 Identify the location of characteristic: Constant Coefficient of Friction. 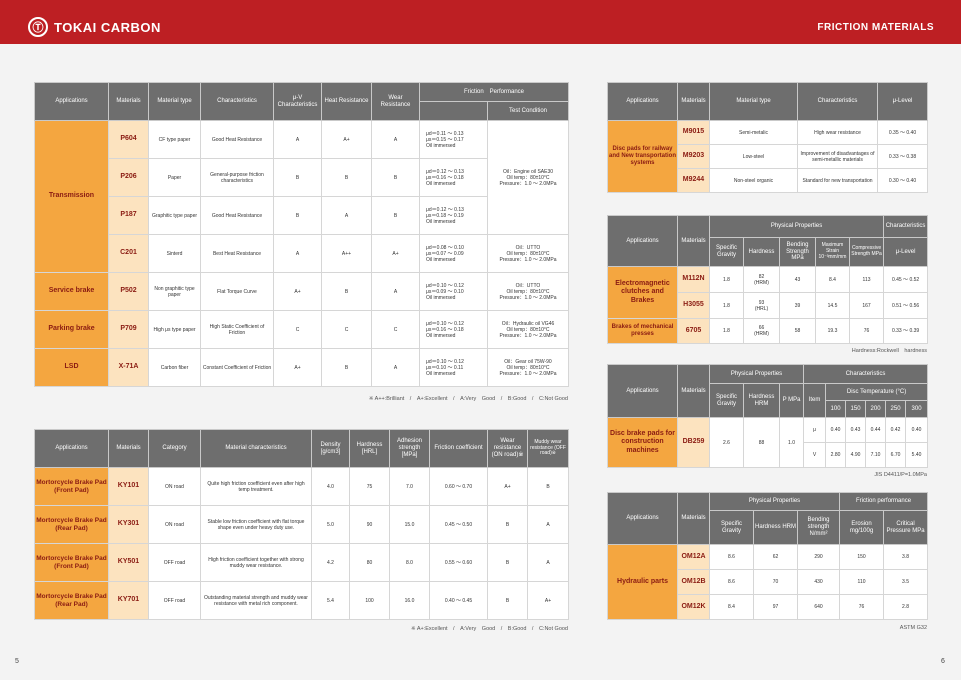
(237, 367).